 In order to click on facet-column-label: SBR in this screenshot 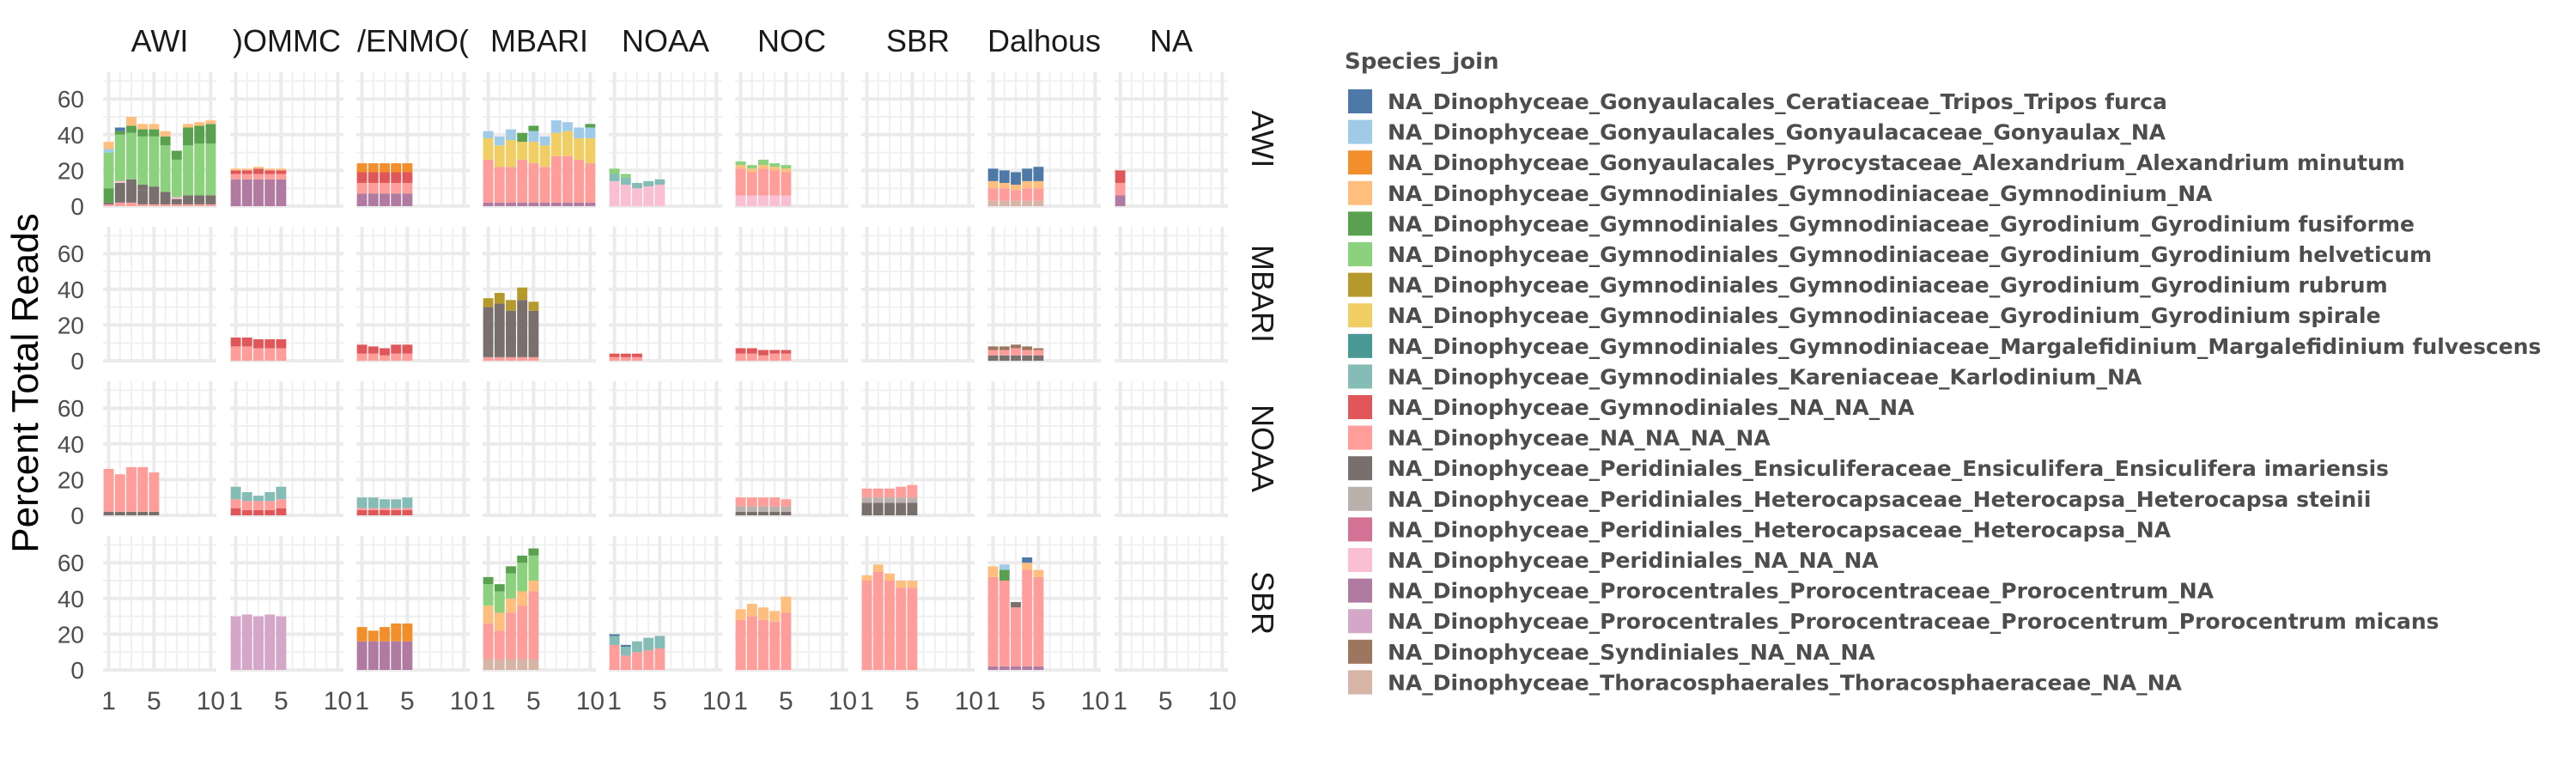, I will do `click(918, 40)`.